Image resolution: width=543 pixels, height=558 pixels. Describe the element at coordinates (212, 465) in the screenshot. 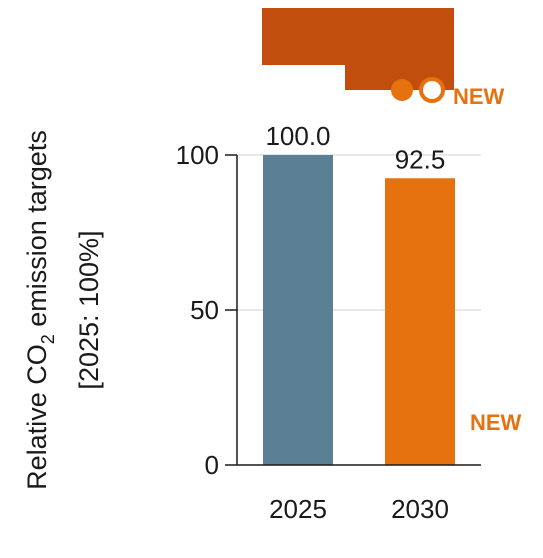

I see `y-tick-label: 0` at that location.